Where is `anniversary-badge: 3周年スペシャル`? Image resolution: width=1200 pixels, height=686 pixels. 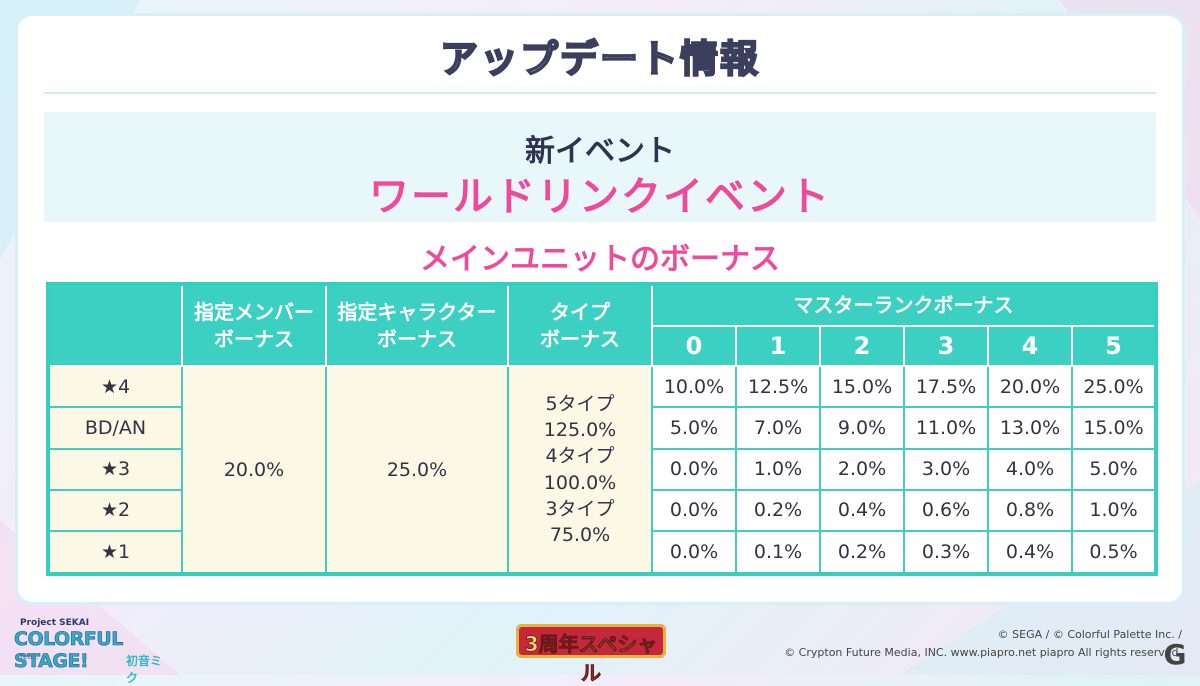
anniversary-badge: 3周年スペシャル is located at coordinates (591, 649).